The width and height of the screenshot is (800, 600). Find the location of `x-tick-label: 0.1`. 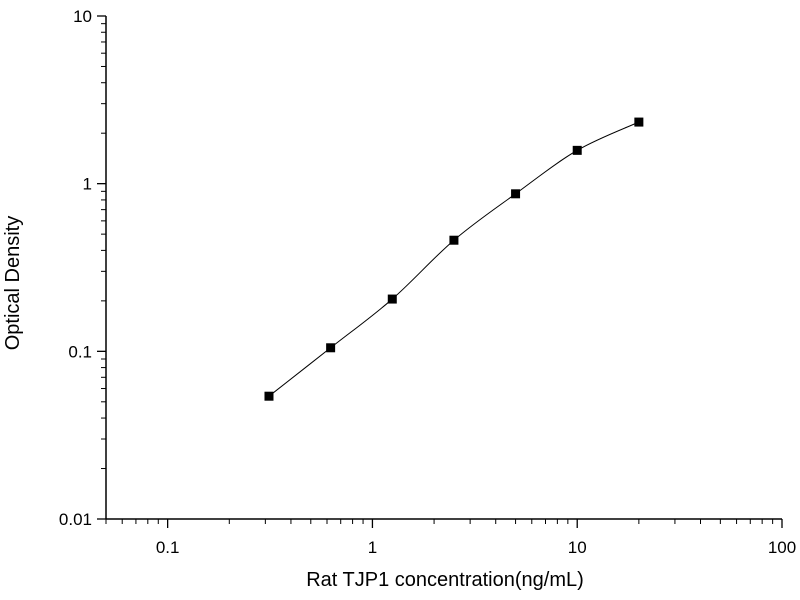

x-tick-label: 0.1 is located at coordinates (168, 547).